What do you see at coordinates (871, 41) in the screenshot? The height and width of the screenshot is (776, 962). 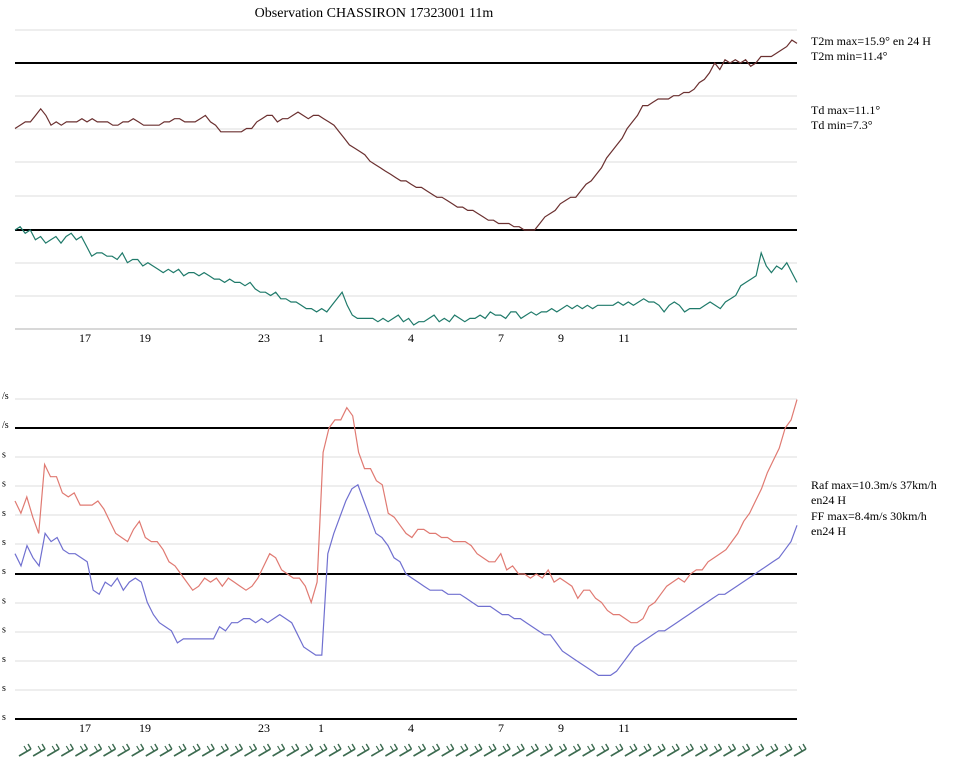 I see `annotation-label: T2m max=15.9° en 24 H` at bounding box center [871, 41].